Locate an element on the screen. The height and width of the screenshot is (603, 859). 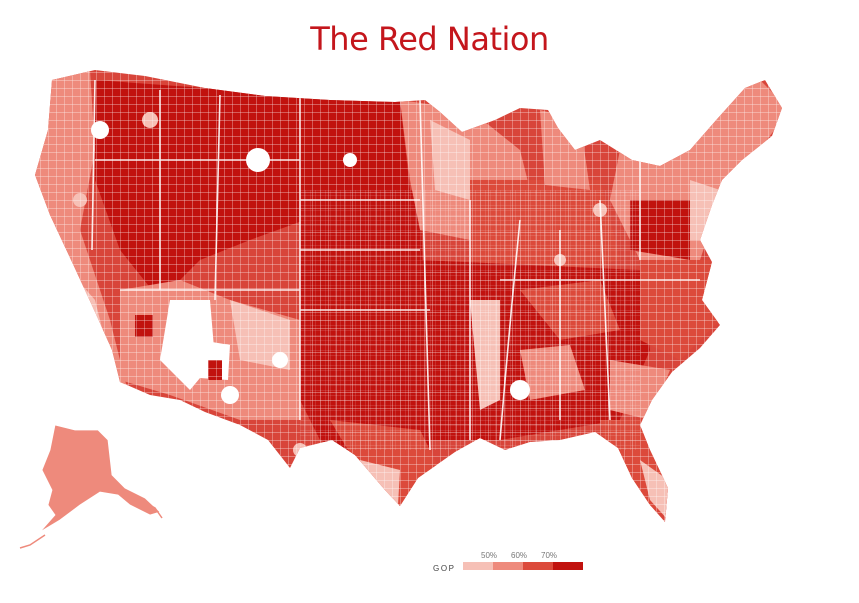
legend-swatch-light is located at coordinates (508, 566).